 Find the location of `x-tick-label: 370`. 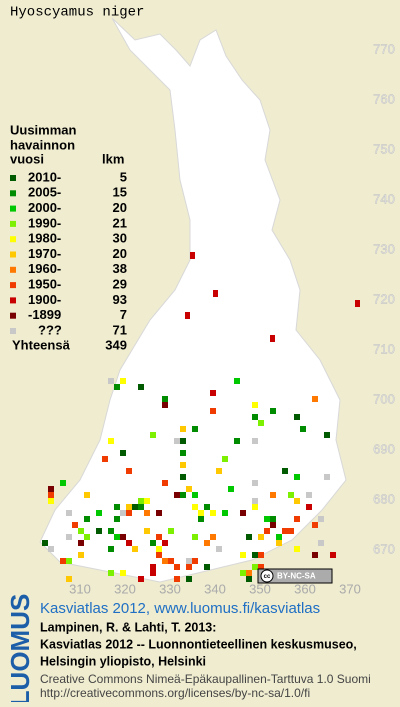

x-tick-label: 370 is located at coordinates (350, 588).